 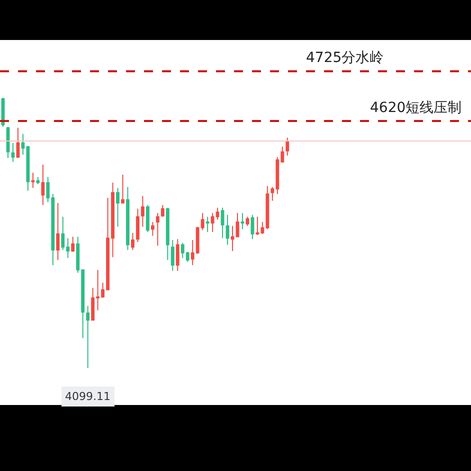 I want to click on annotation: 4099.11, so click(x=87, y=396).